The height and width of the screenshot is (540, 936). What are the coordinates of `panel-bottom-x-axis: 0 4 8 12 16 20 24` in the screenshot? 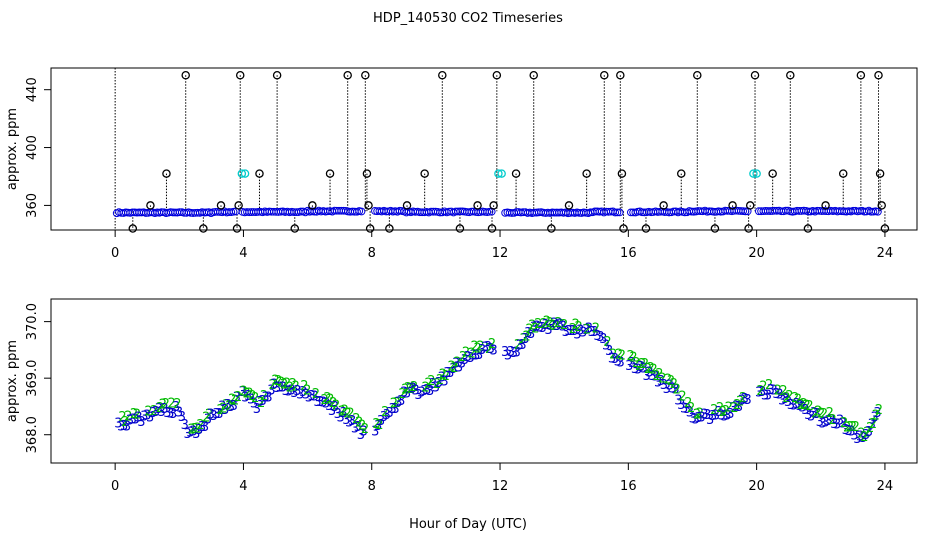 It's located at (502, 478).